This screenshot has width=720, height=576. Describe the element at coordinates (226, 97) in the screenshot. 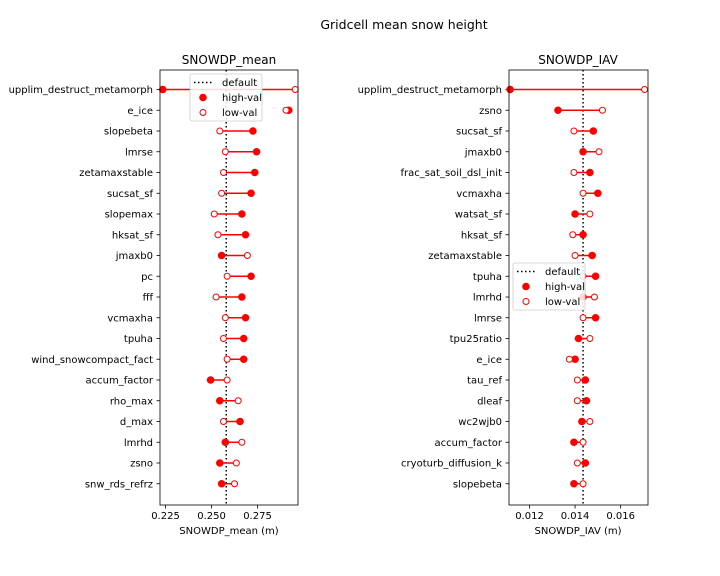

I see `legend: default high-val low-val` at that location.